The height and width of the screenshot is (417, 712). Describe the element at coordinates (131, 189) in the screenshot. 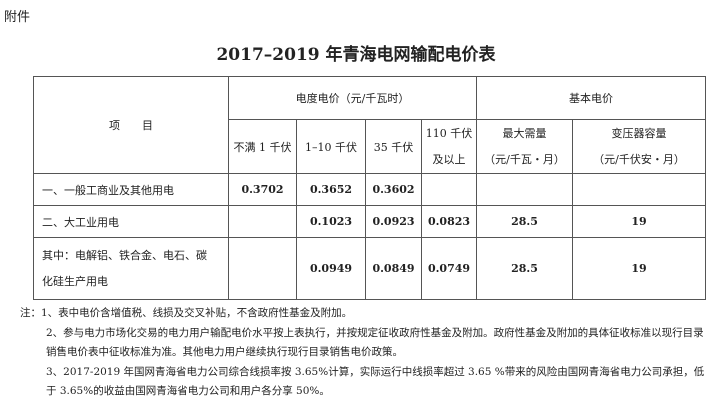

I see `row-name: 一、一般工商业及其他用电` at that location.